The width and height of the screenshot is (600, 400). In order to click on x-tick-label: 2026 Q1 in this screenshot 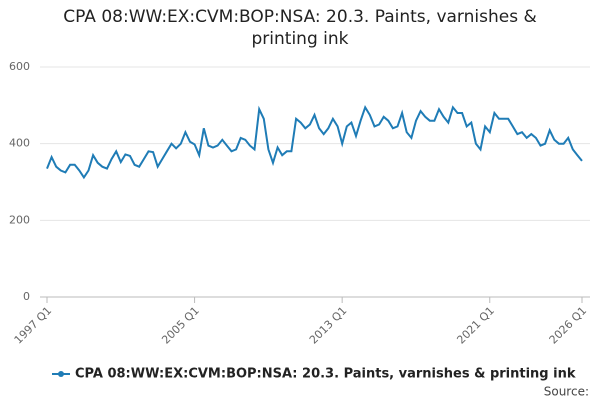, I will do `click(568, 325)`.